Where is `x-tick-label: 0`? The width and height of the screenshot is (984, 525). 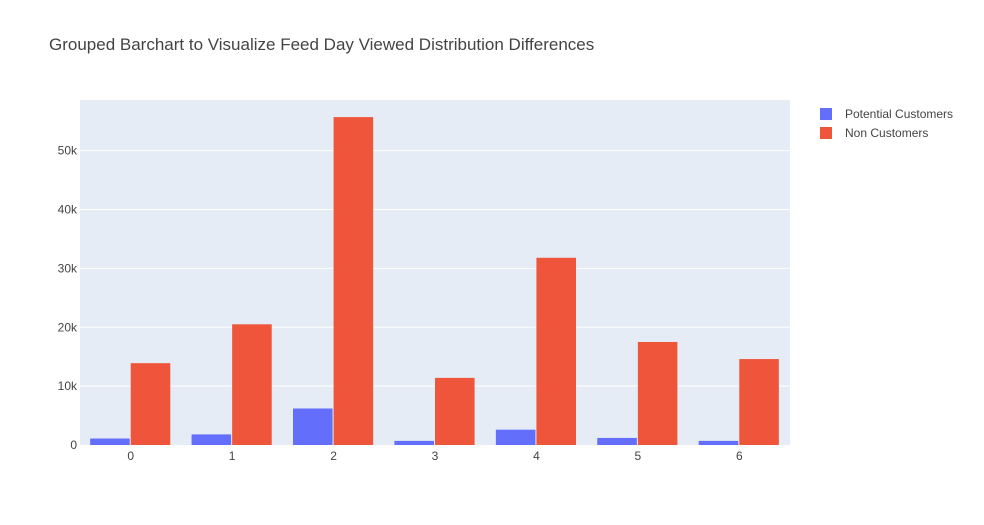
x-tick-label: 0 is located at coordinates (130, 456).